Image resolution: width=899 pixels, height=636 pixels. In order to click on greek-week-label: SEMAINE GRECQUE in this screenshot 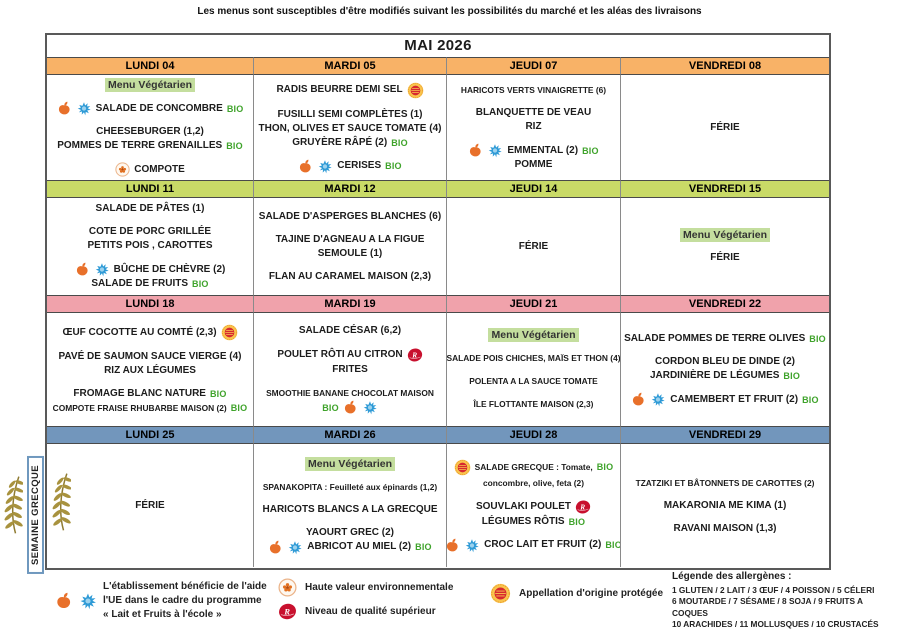, I will do `click(35, 515)`.